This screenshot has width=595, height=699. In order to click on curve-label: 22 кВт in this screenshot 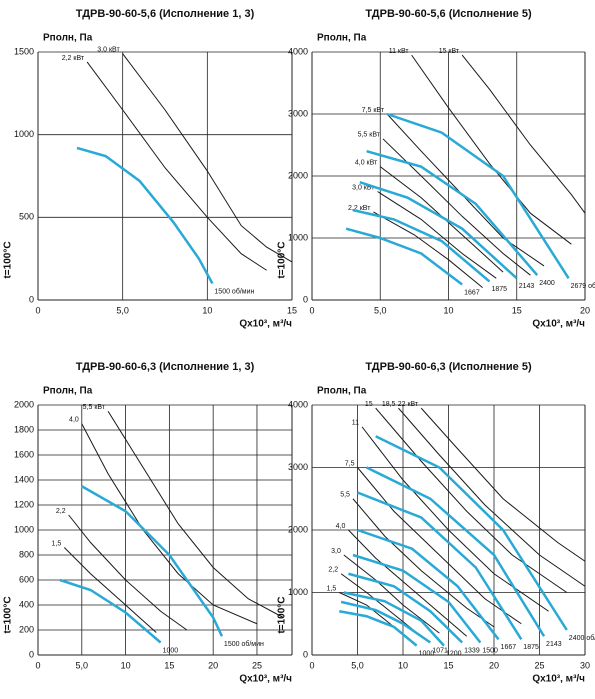, I will do `click(408, 404)`.